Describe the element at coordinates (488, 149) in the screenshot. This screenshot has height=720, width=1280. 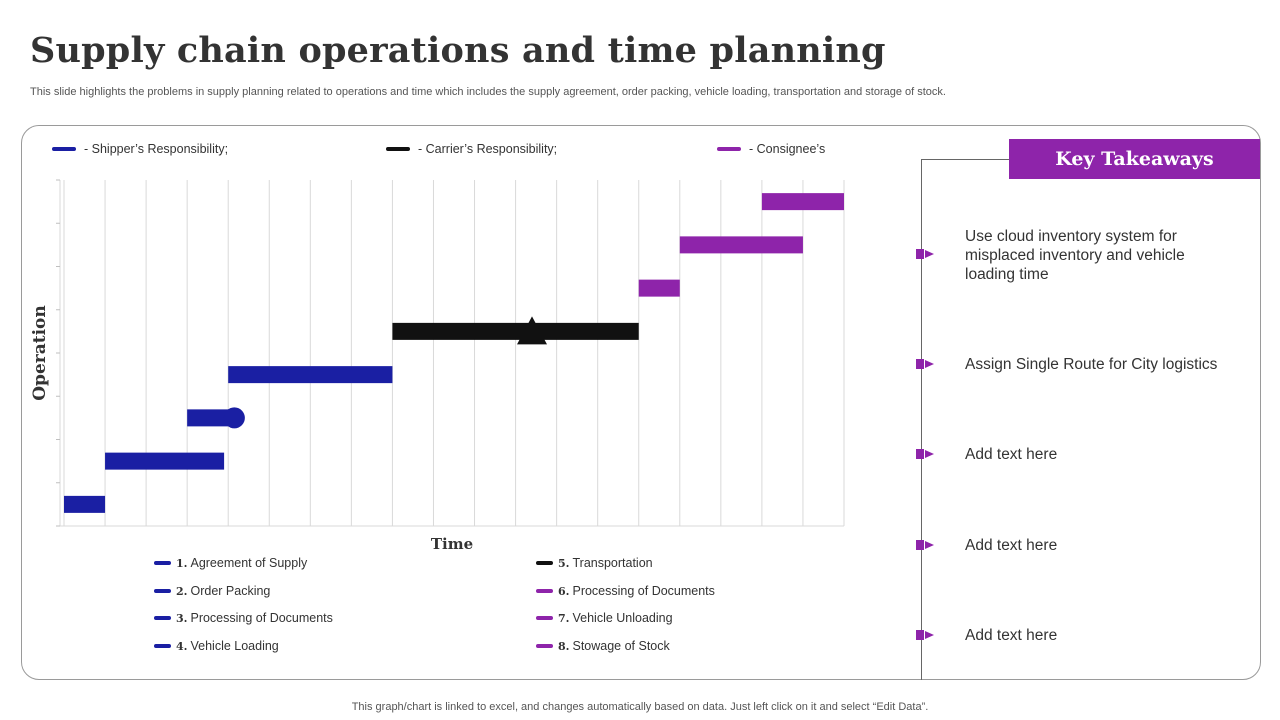
I see `legend-label: - Carrier’s Responsibility;` at that location.